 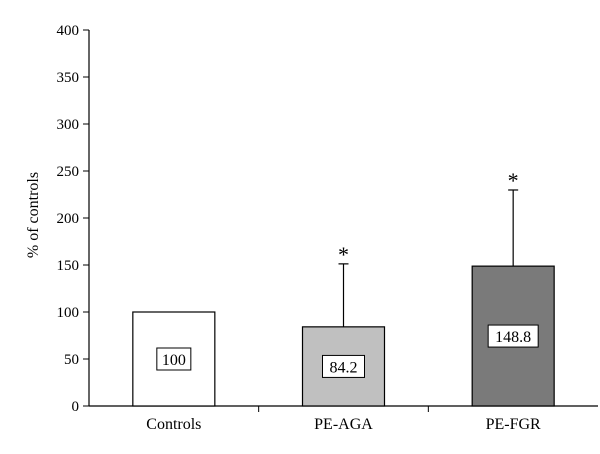 What do you see at coordinates (68, 219) in the screenshot?
I see `y-tick-label: 200` at bounding box center [68, 219].